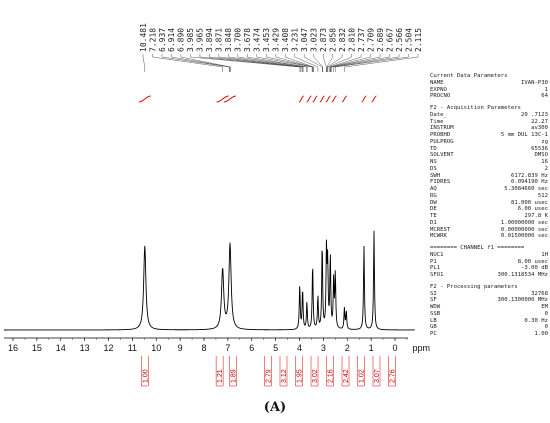 This screenshot has width=550, height=423. Describe the element at coordinates (433, 209) in the screenshot. I see `parameter-key: DE` at that location.